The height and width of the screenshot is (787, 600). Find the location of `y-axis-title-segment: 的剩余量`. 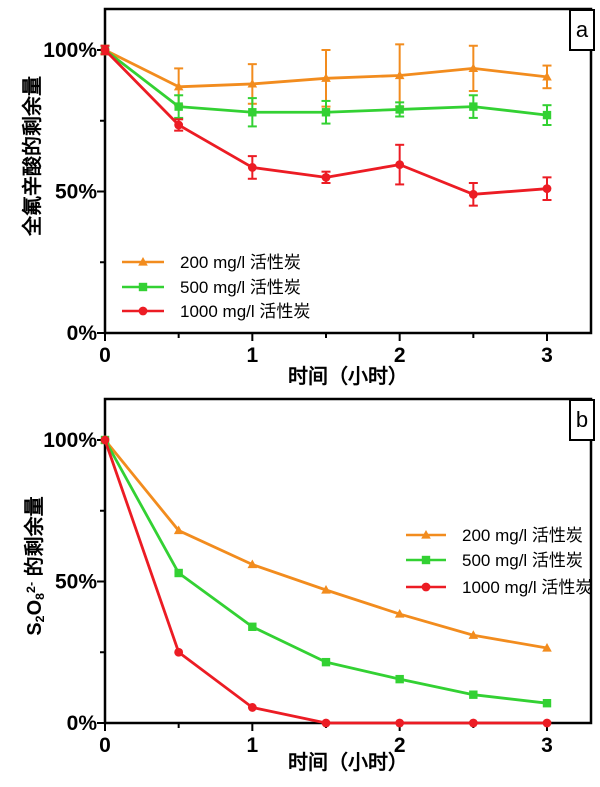

y-axis-title-segment: 的剩余量 is located at coordinates (34, 539).